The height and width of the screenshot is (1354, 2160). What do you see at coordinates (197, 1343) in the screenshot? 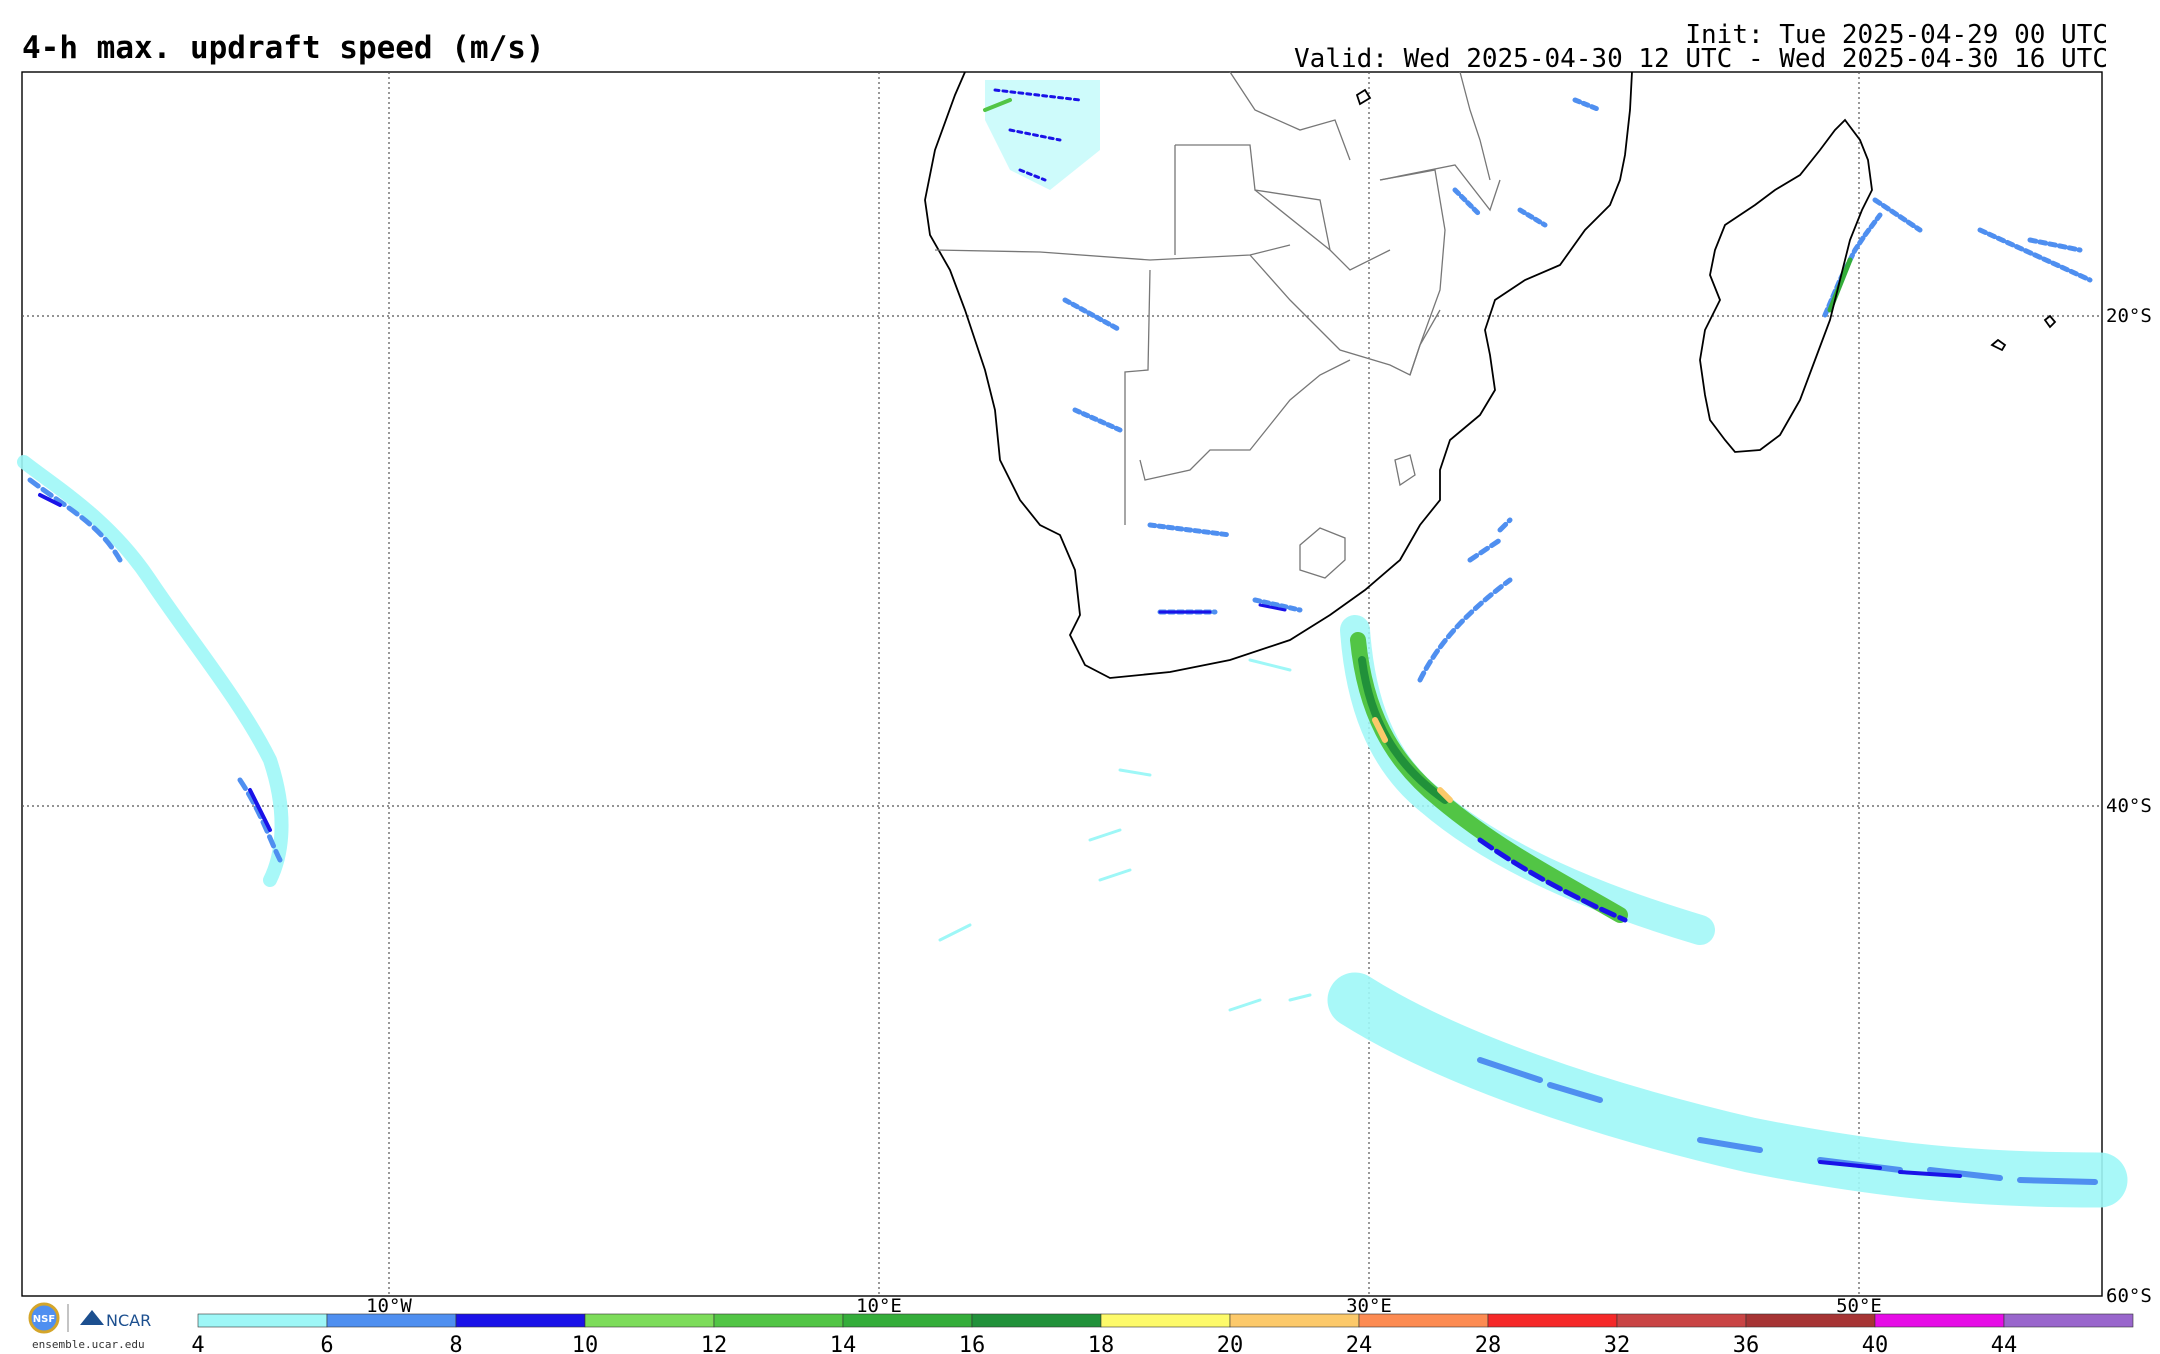
I see `colorbar-tick-label: 4` at bounding box center [197, 1343].